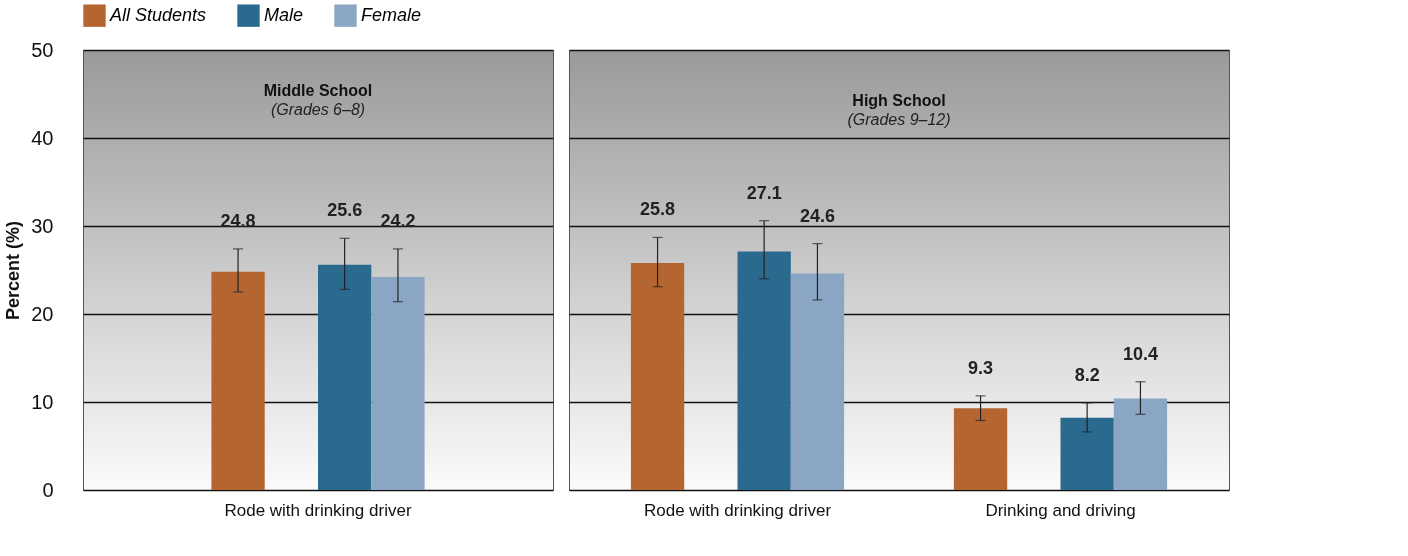  I want to click on x-tick-label: Drinking and driving, so click(1060, 510).